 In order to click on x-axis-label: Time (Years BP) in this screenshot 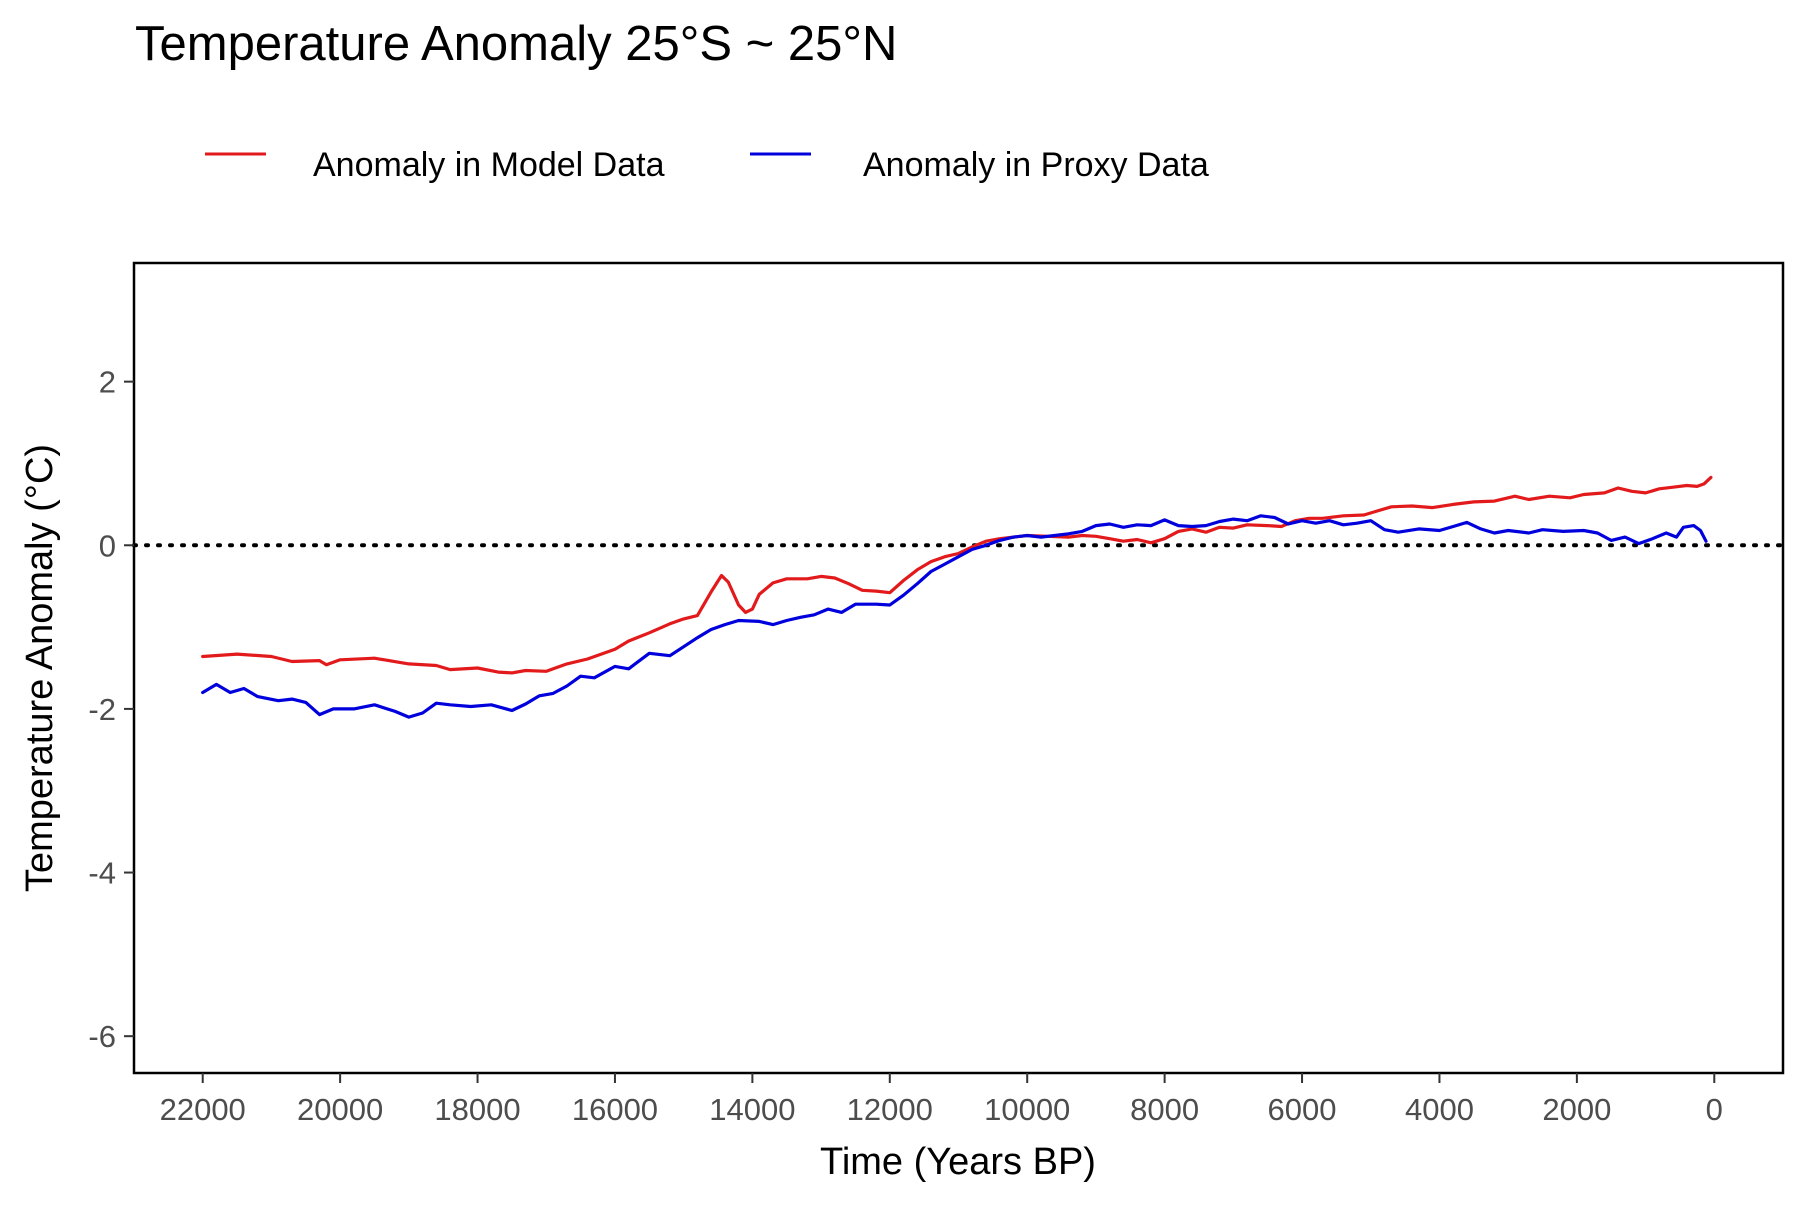, I will do `click(958, 1162)`.